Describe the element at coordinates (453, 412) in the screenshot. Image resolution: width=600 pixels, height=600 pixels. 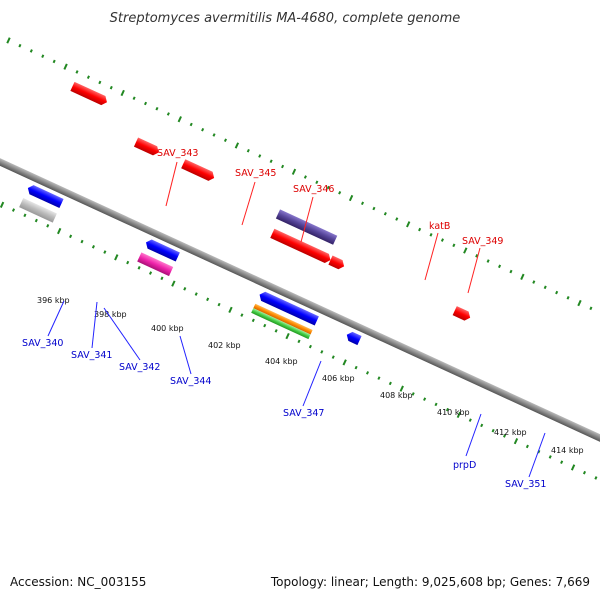
I see `tick-label-410: 410 kbp` at that location.